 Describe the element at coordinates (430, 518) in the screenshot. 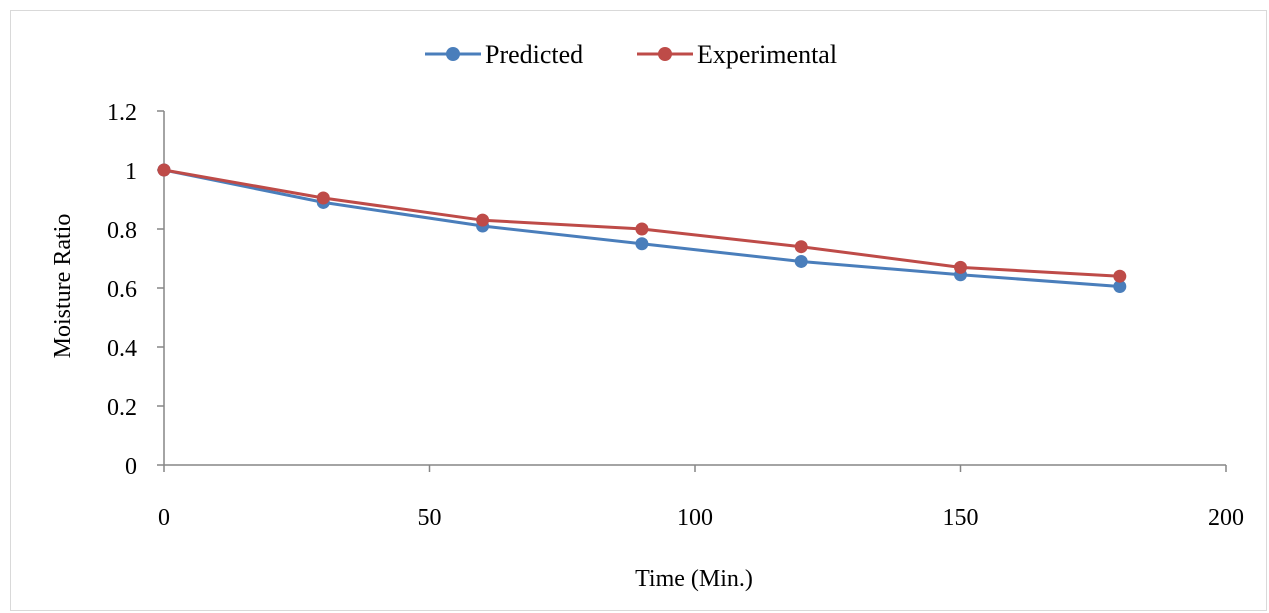

I see `x-tick-label: 50` at that location.